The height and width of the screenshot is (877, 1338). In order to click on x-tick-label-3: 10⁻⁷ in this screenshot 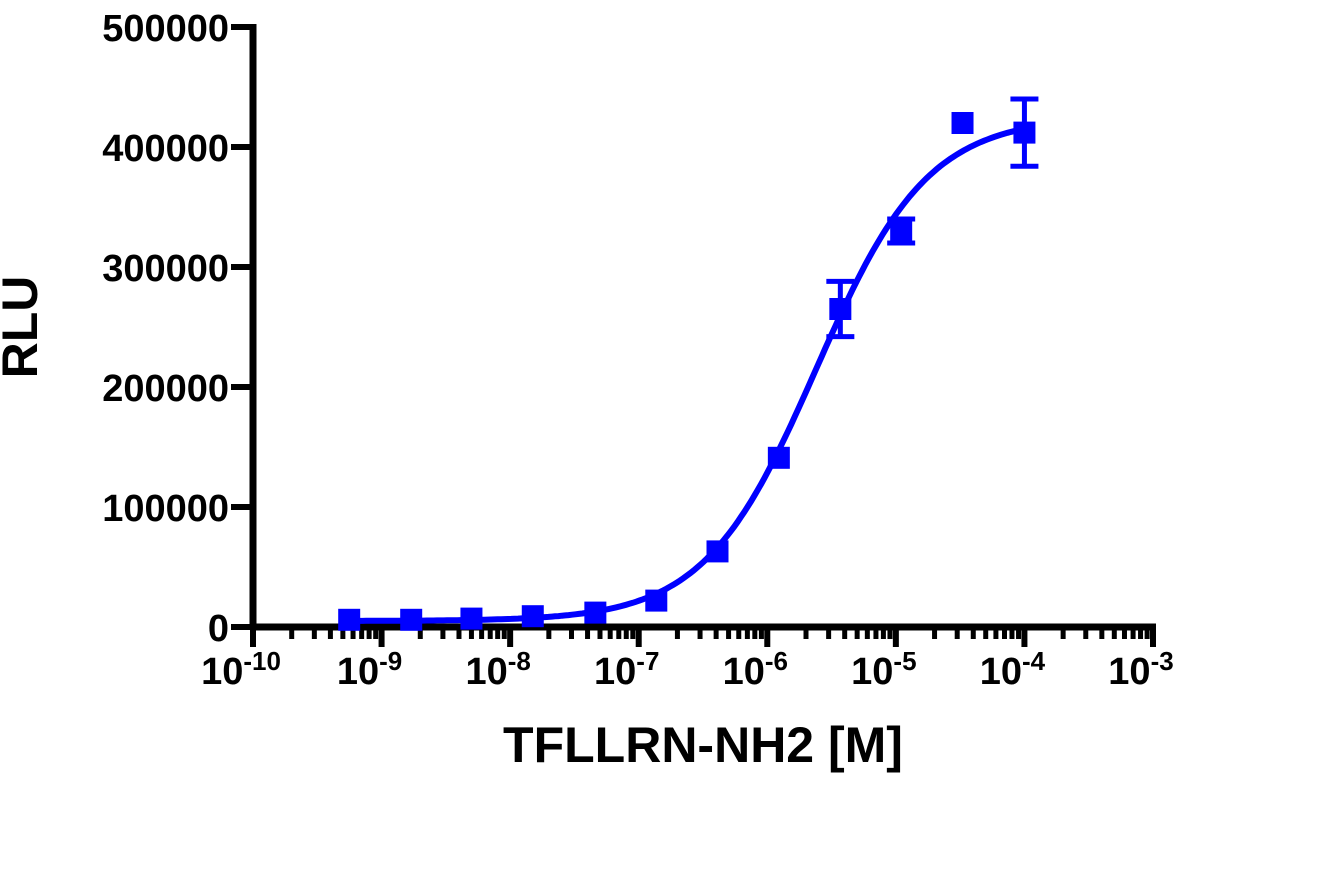, I will do `click(626, 669)`.